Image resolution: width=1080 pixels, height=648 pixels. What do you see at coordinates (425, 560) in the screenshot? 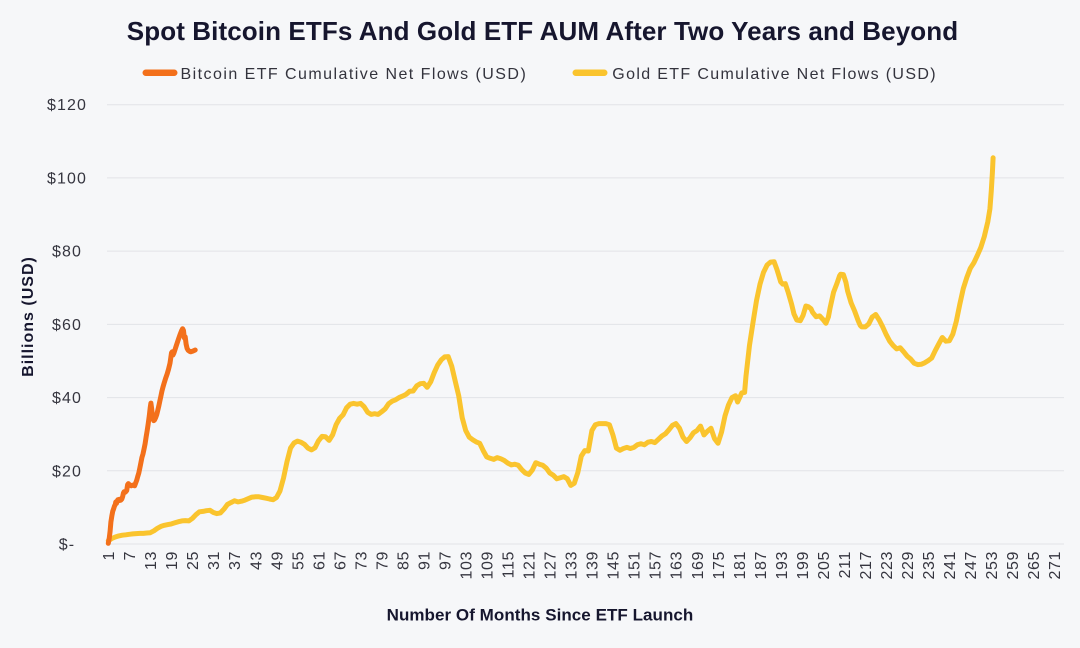
I see `svg-text: 91` at bounding box center [425, 560].